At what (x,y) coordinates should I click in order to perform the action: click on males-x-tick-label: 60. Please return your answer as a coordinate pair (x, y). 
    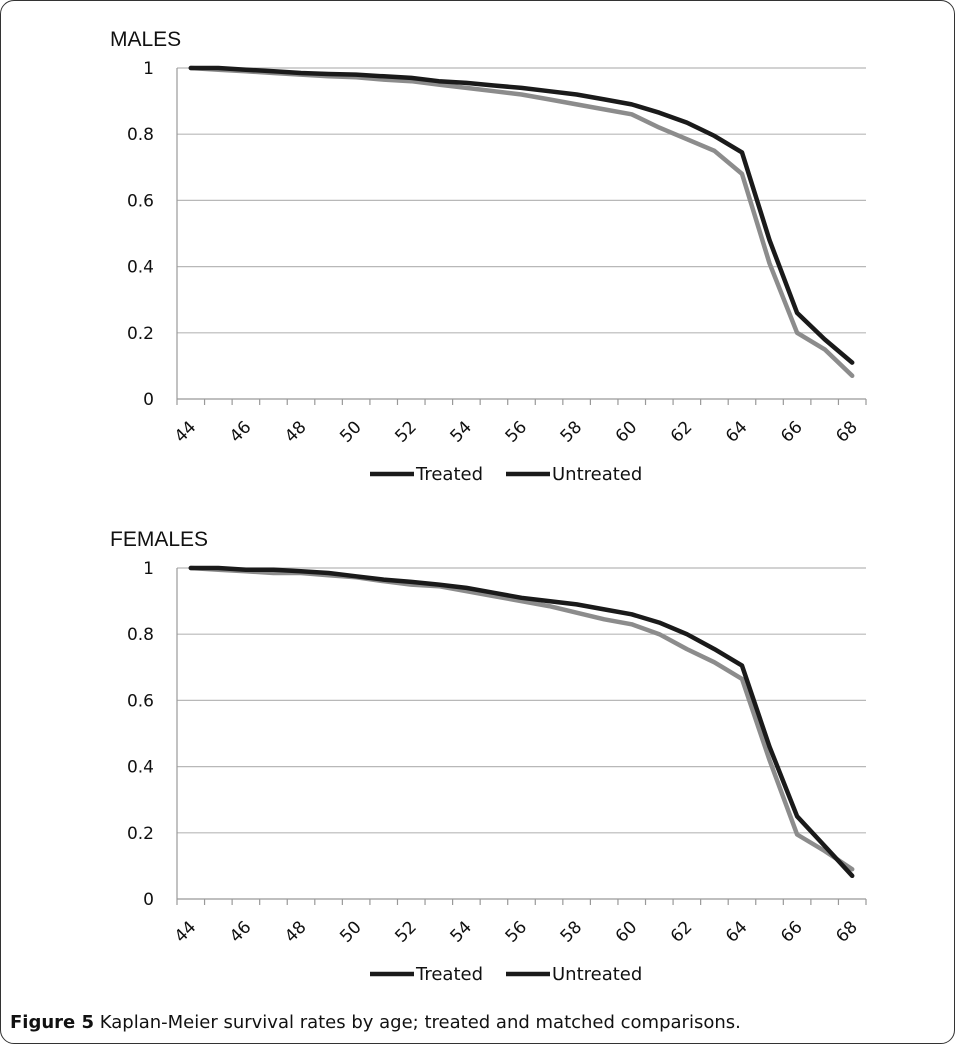
    Looking at the image, I should click on (626, 431).